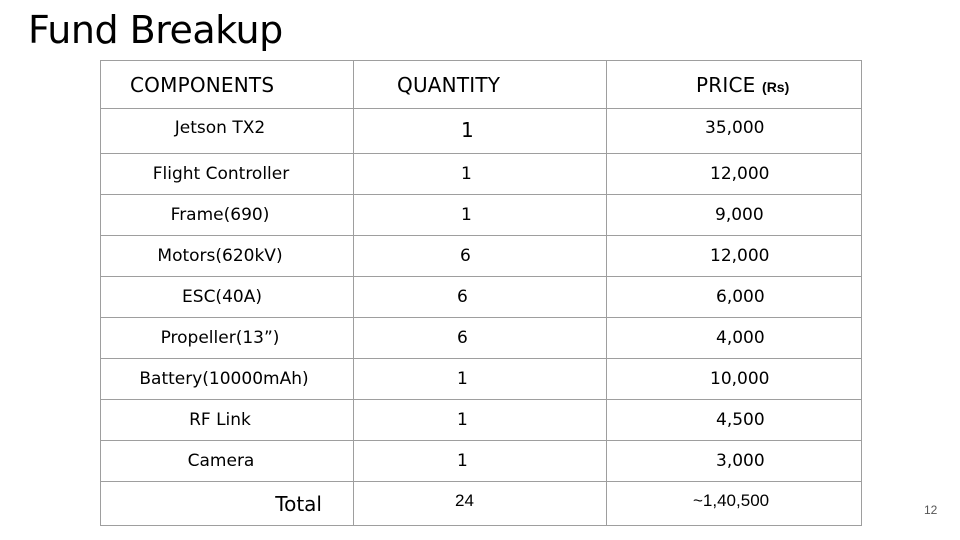  I want to click on table-row: Camera 1 3,000, so click(481, 461).